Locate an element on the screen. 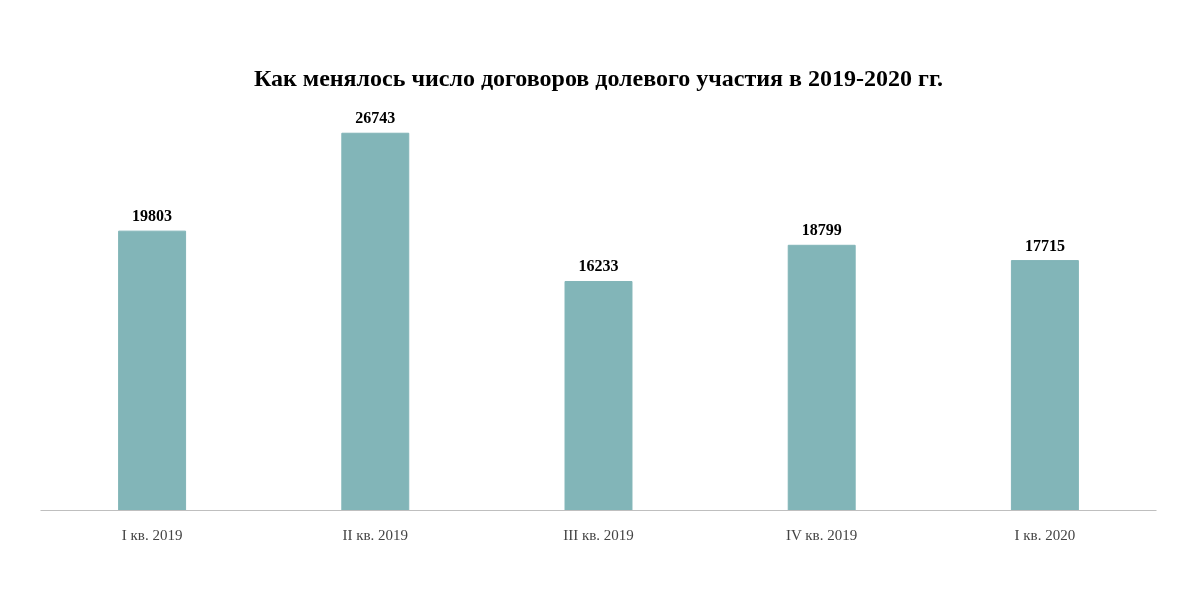 The width and height of the screenshot is (1200, 594). data-label: 17715 is located at coordinates (1044, 245).